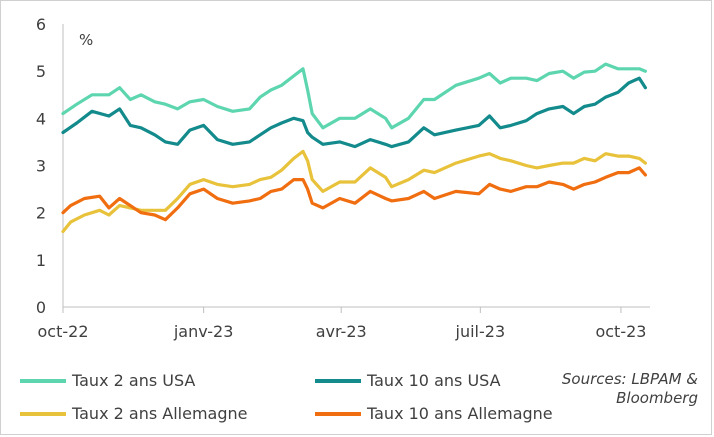  I want to click on y-unit-label: %, so click(86, 40).